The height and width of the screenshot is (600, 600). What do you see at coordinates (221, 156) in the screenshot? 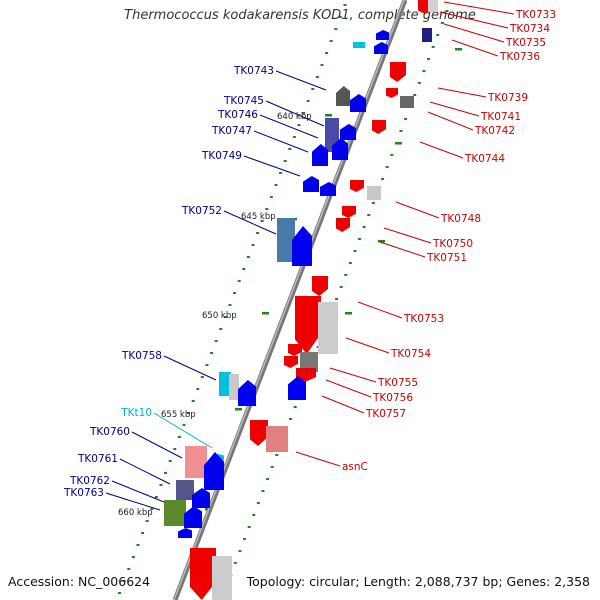
I see `gene-label: TK0749` at bounding box center [221, 156].